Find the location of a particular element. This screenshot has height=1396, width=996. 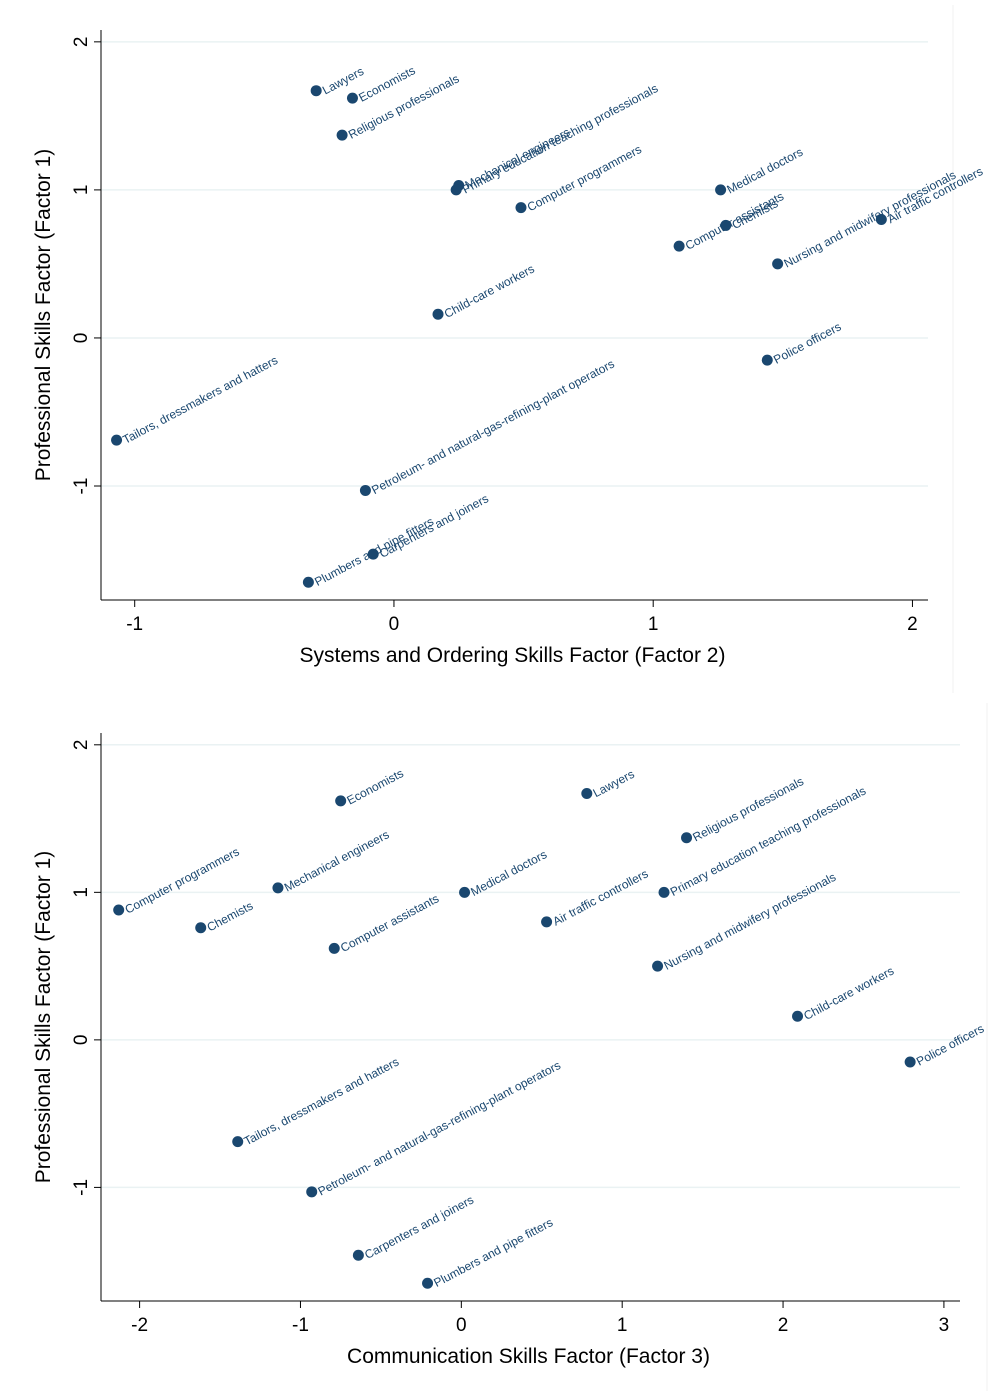

x-axis-title: Communication Skills Factor (Factor 3) is located at coordinates (528, 1356).